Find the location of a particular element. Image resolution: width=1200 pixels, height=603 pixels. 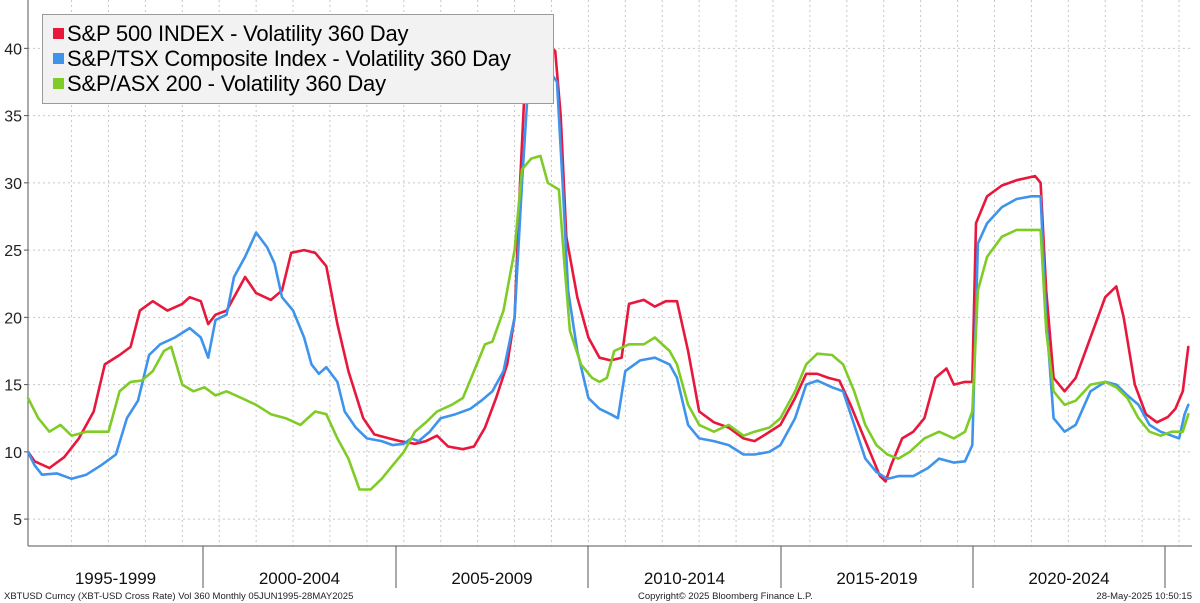

x-period-label: 2000-2004 is located at coordinates (299, 578).